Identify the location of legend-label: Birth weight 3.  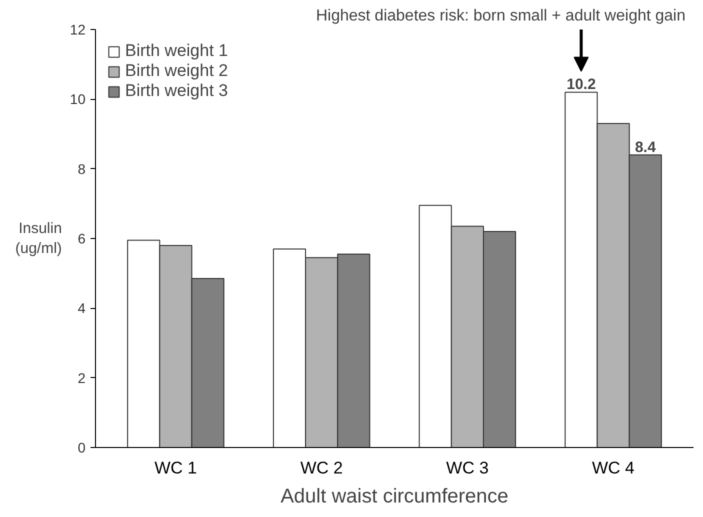
(176, 91).